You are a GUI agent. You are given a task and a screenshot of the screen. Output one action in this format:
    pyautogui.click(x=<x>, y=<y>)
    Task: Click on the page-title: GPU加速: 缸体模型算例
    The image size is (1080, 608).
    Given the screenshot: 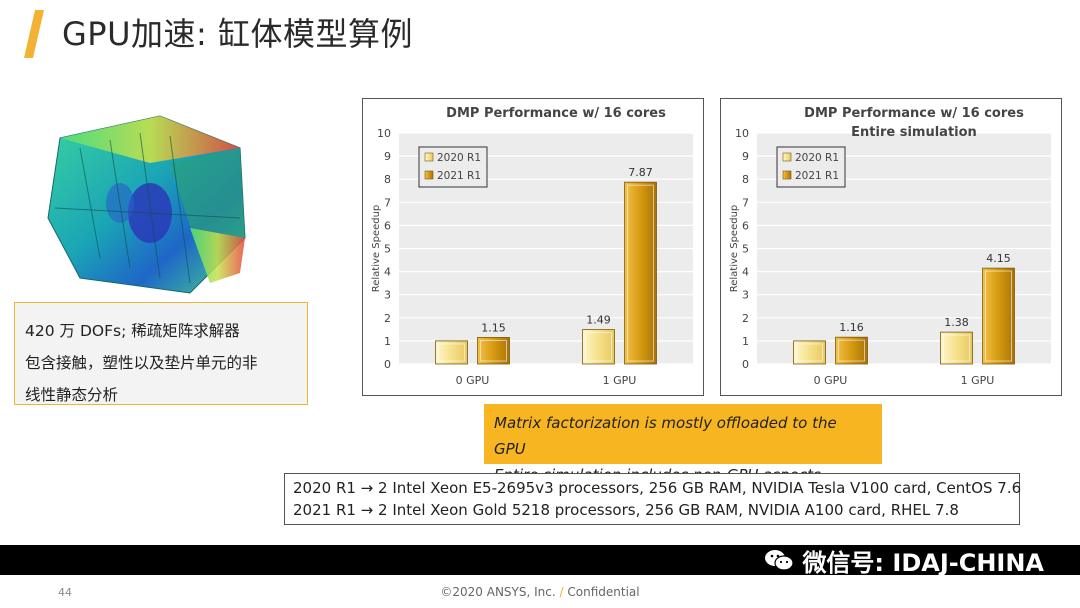 What is the action you would take?
    pyautogui.click(x=237, y=34)
    